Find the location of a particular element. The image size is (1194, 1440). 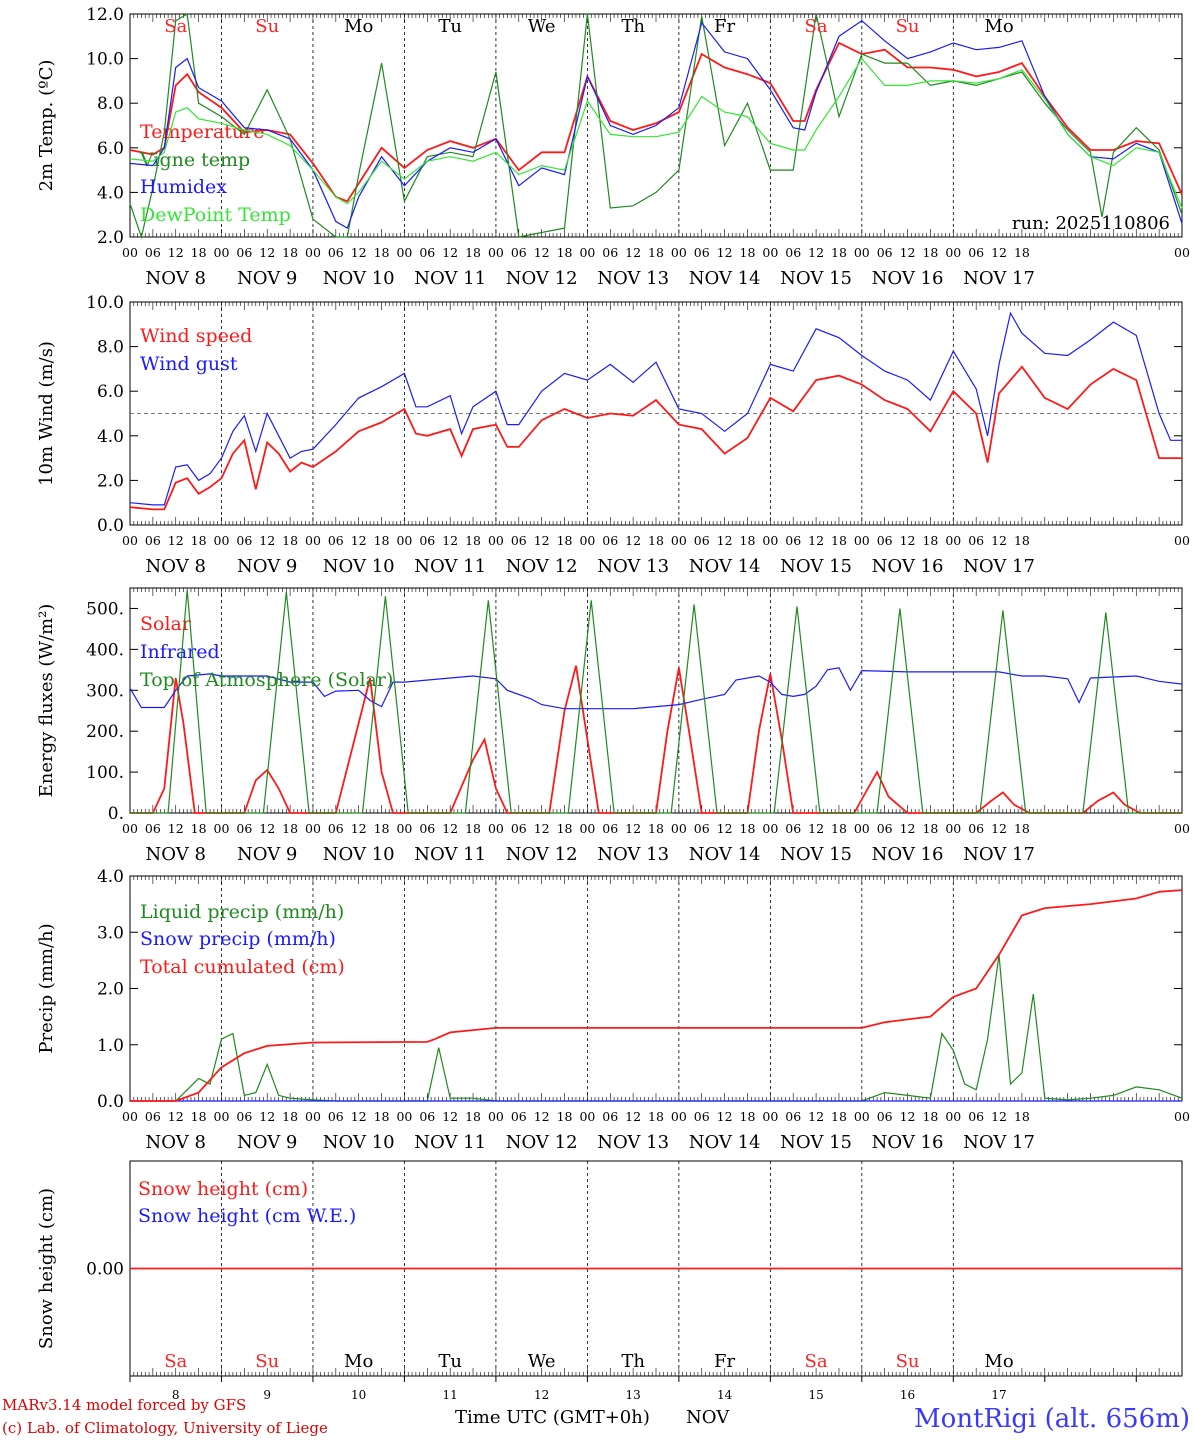

y-tick-label: 500. is located at coordinates (105, 609).